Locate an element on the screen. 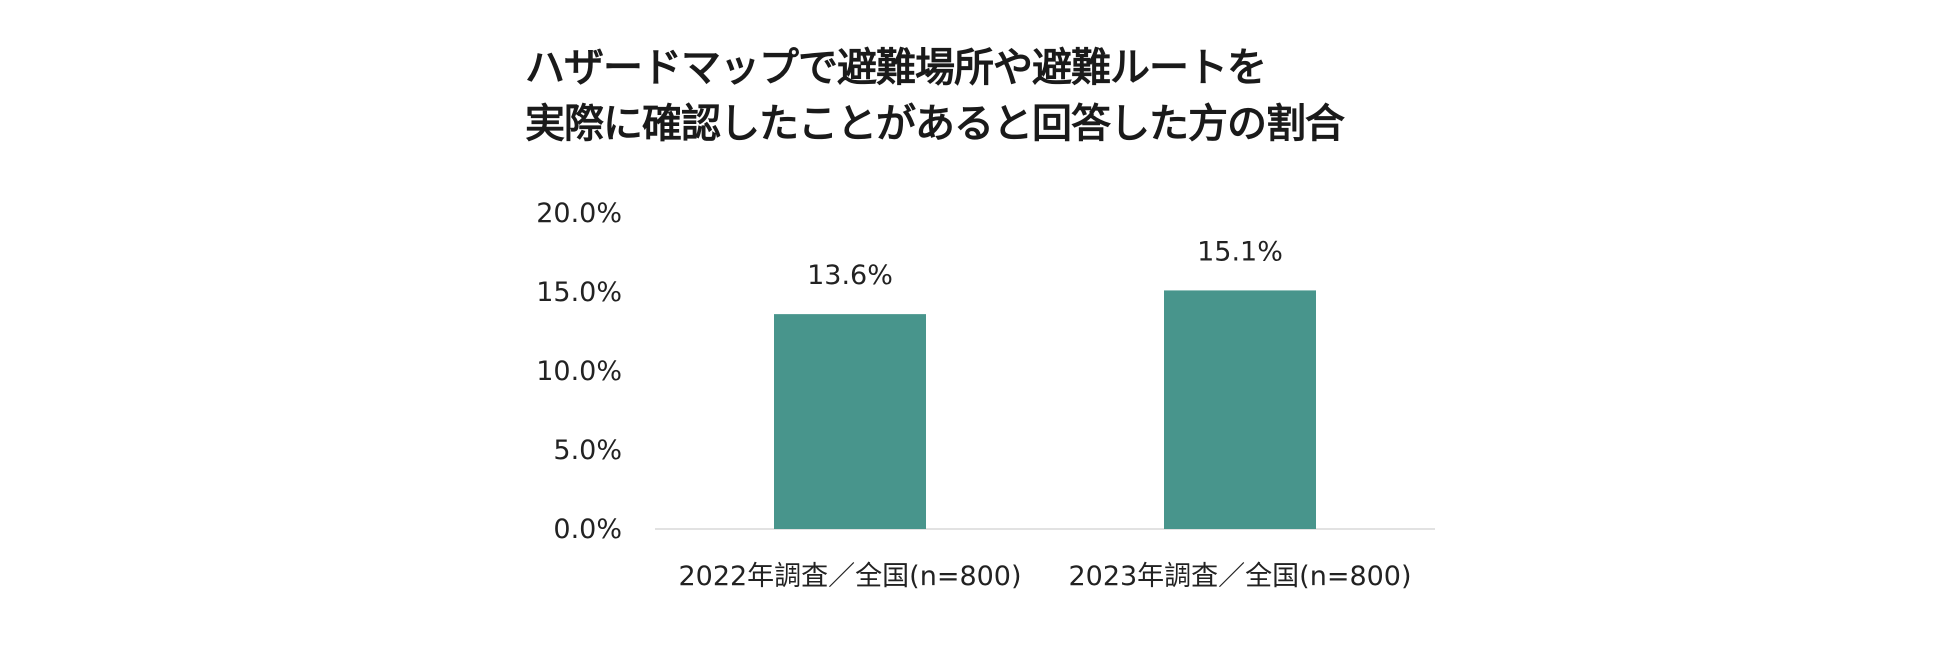 This screenshot has height=651, width=1950. y-axis-tick-labels: 0.0% 5.0% 10.0% 15.0% 20.0% is located at coordinates (579, 371).